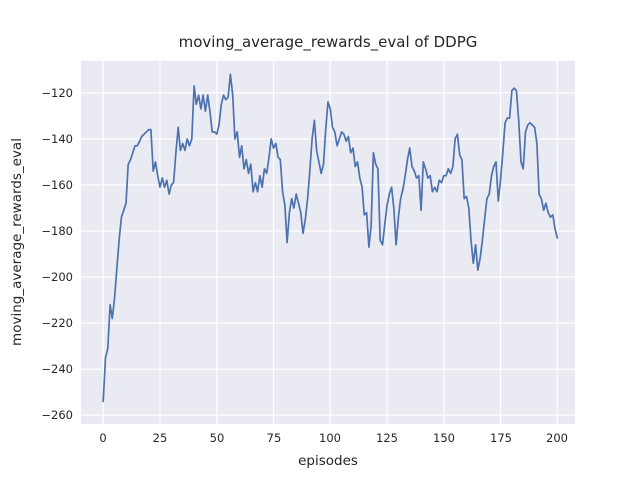 This screenshot has width=640, height=480. Describe the element at coordinates (217, 438) in the screenshot. I see `x-tick-label: 50` at that location.